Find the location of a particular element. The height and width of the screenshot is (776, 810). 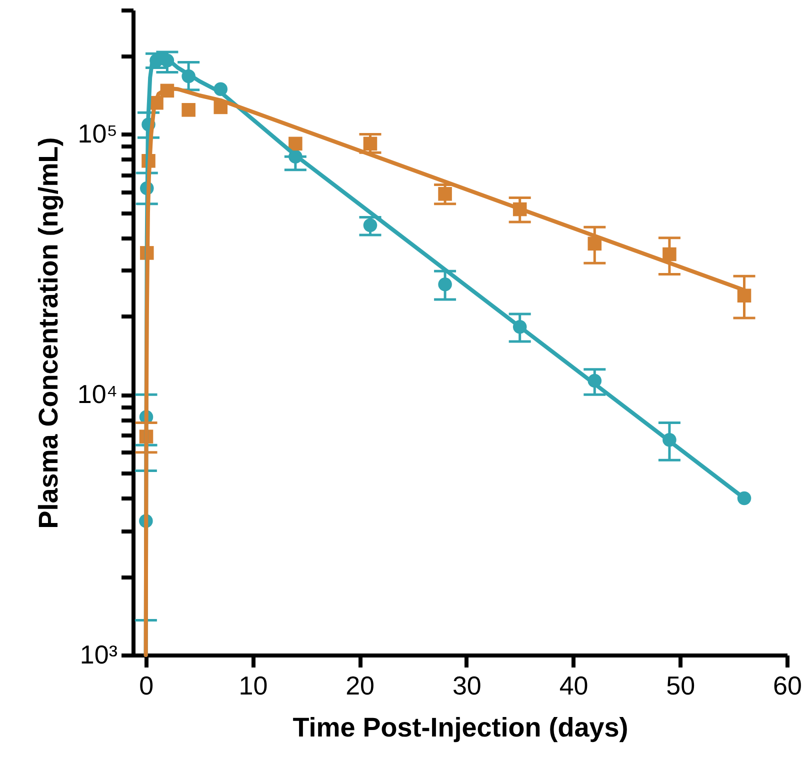

x-tick-label: 20 is located at coordinates (360, 685).